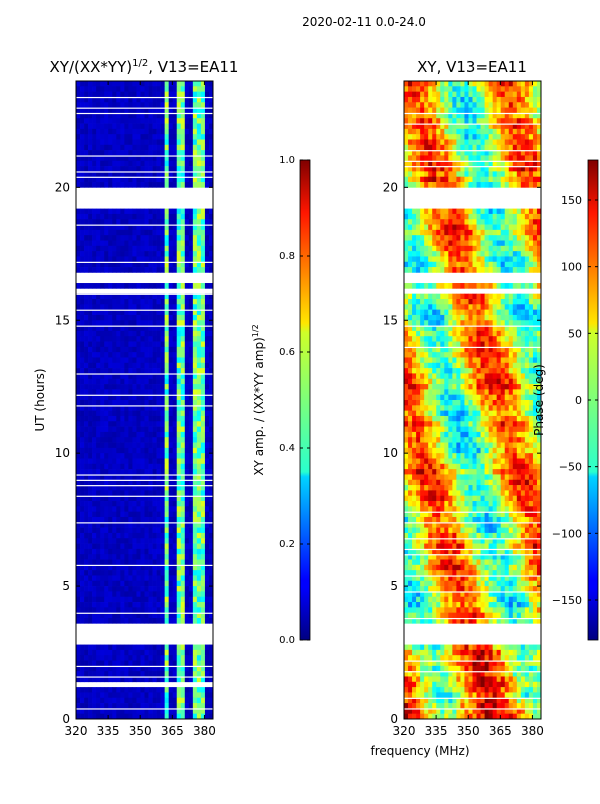  Describe the element at coordinates (472, 124) in the screenshot. I see `scan-gap` at that location.